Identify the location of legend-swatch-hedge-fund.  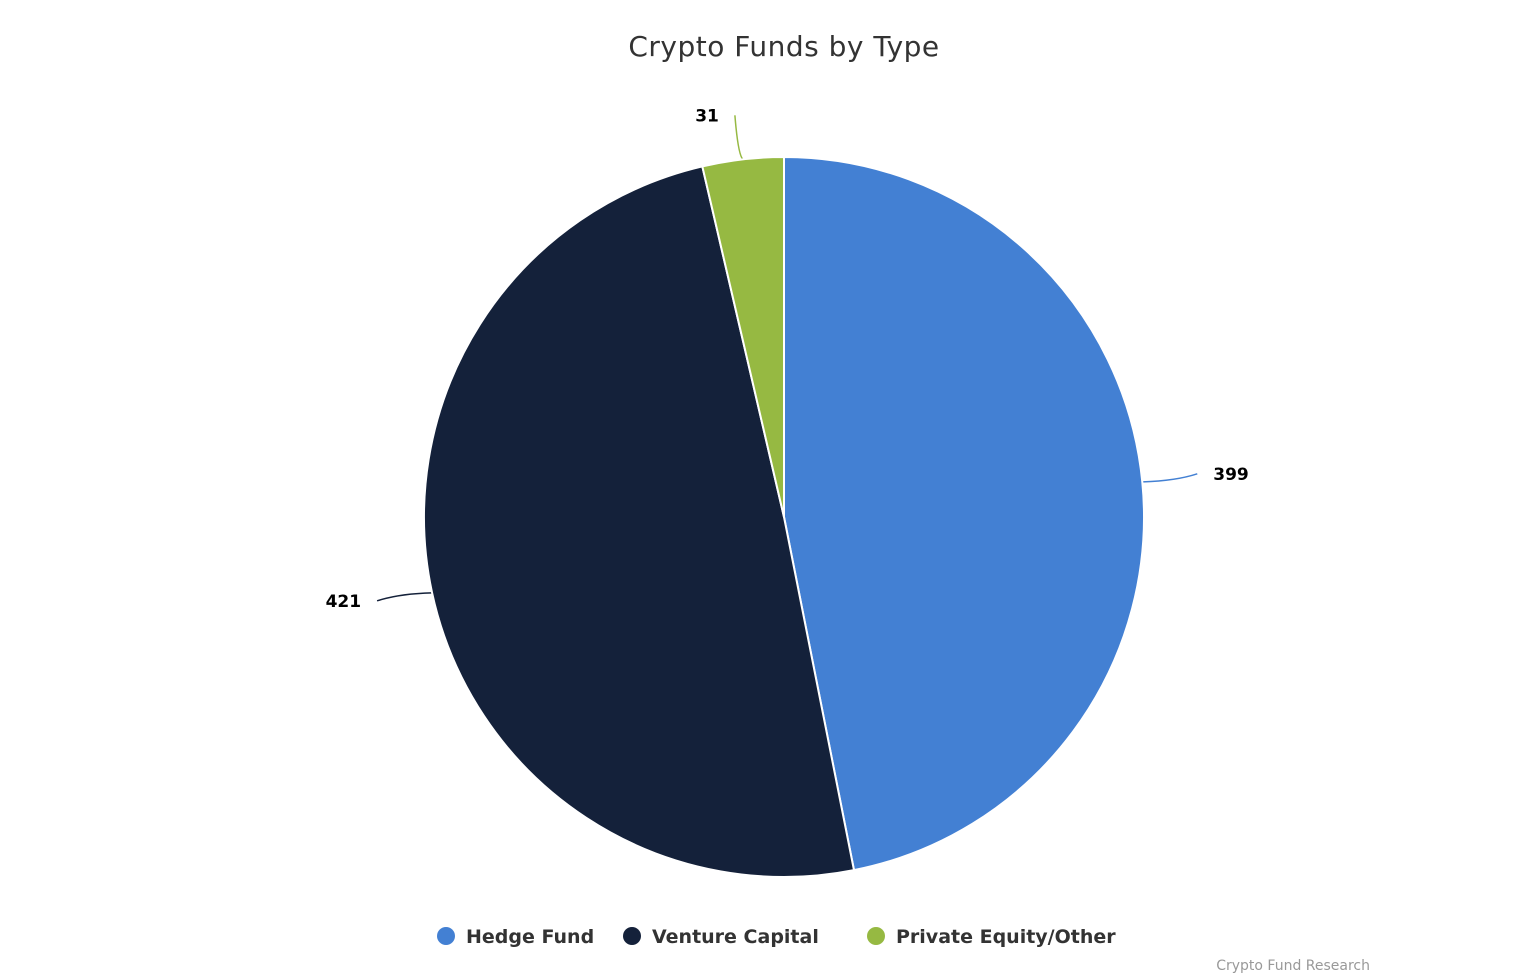
(446, 936).